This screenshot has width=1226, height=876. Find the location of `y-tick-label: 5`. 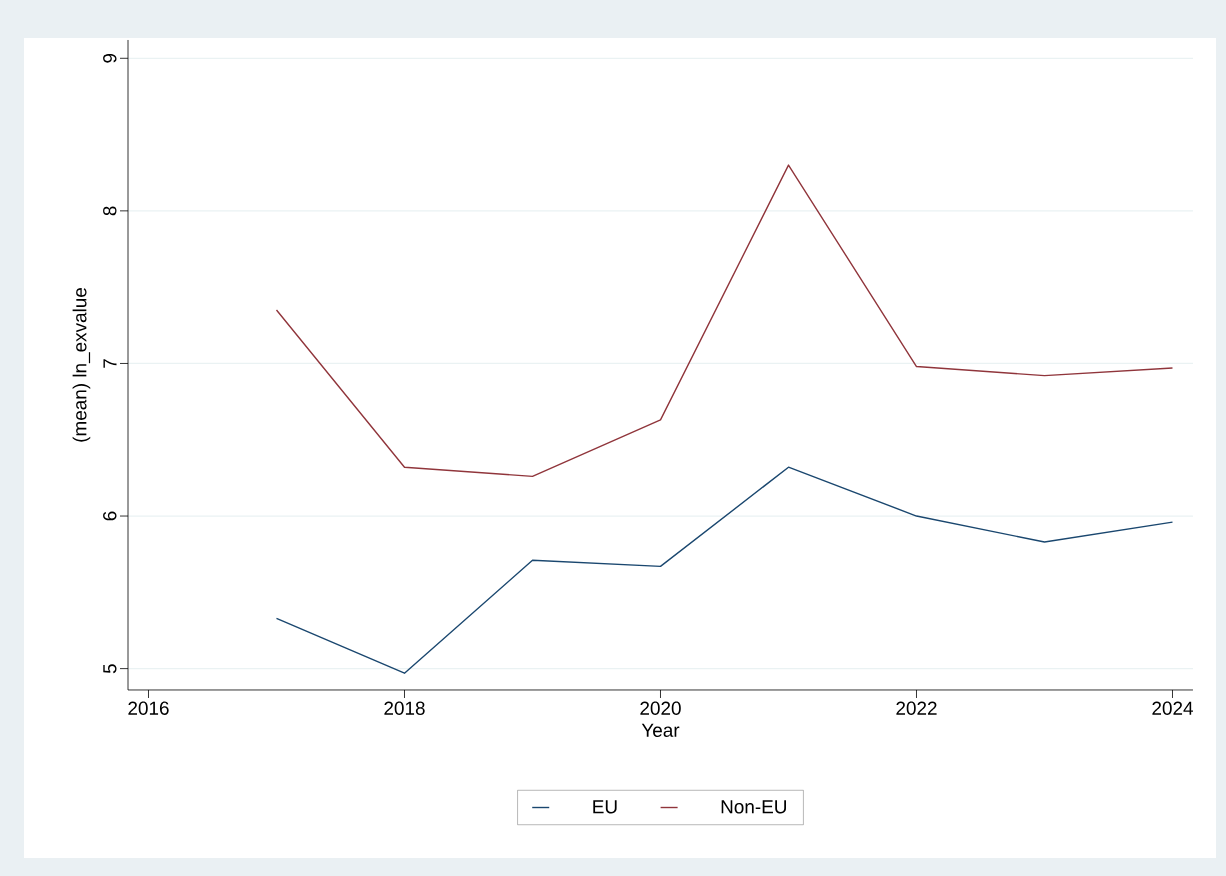

y-tick-label: 5 is located at coordinates (110, 669).